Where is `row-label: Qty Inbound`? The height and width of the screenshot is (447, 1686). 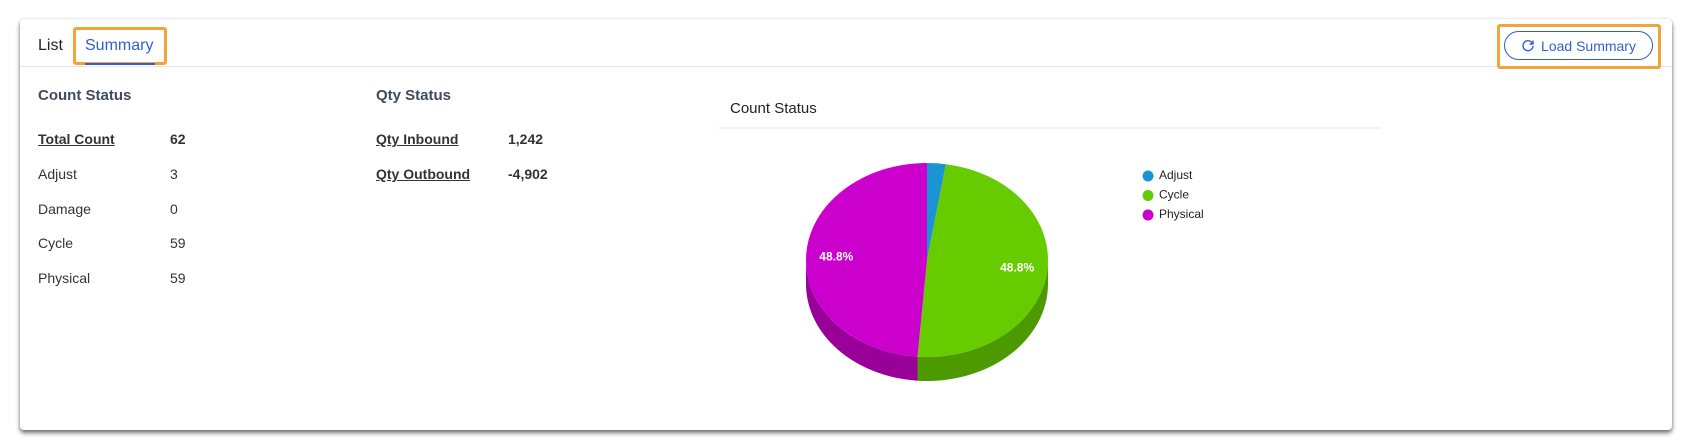
row-label: Qty Inbound is located at coordinates (417, 139).